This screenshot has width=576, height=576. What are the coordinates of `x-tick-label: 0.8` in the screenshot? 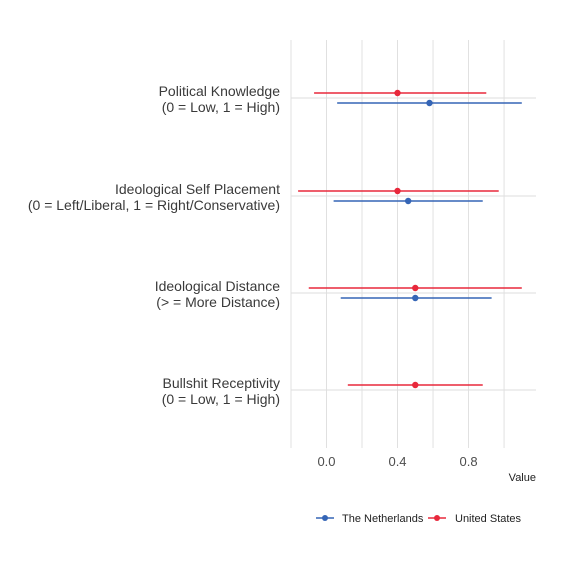 It's located at (468, 461).